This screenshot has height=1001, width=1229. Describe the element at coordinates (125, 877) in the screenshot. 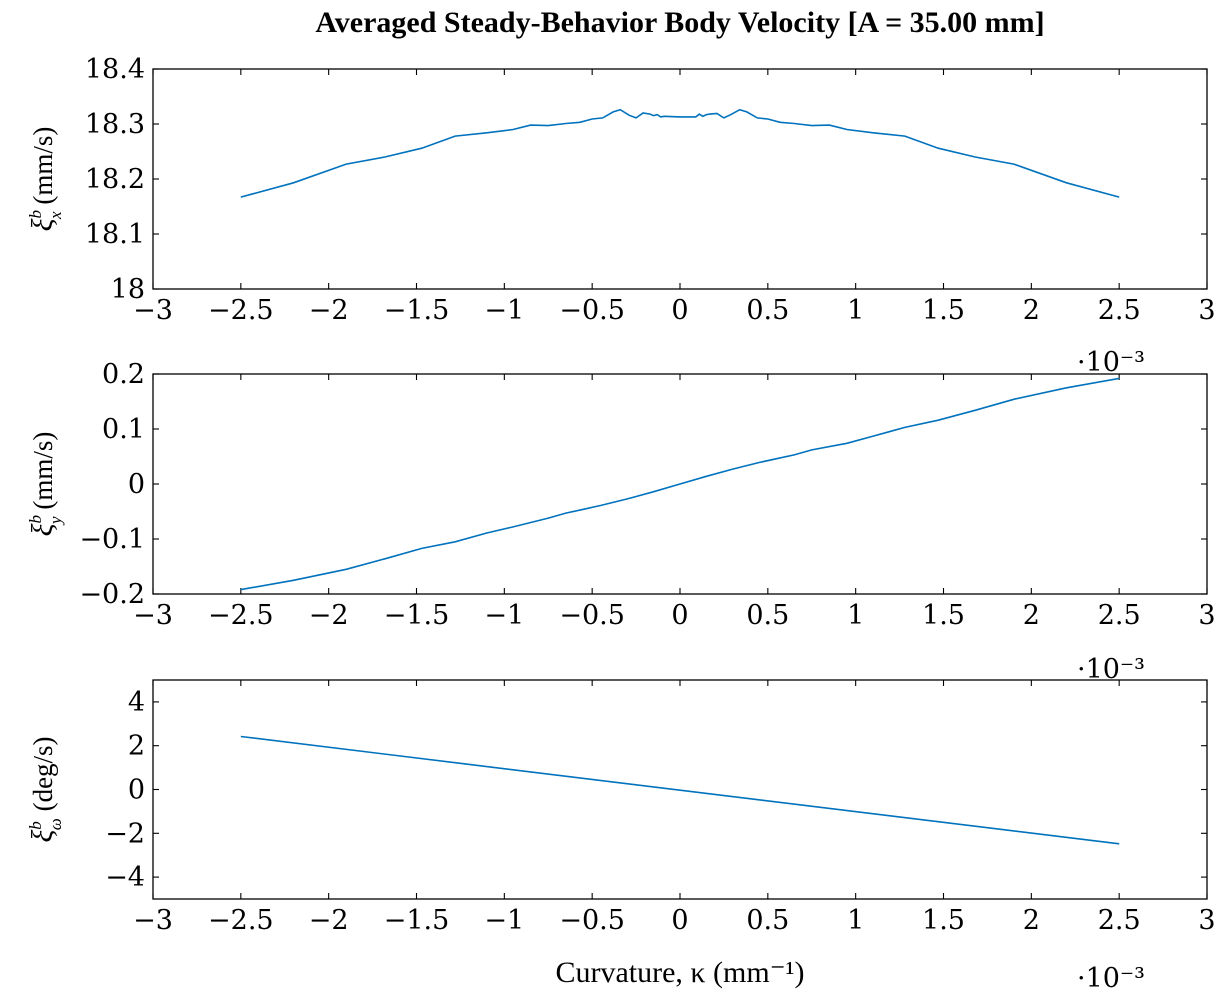

I see `y-tick-label: −4` at that location.